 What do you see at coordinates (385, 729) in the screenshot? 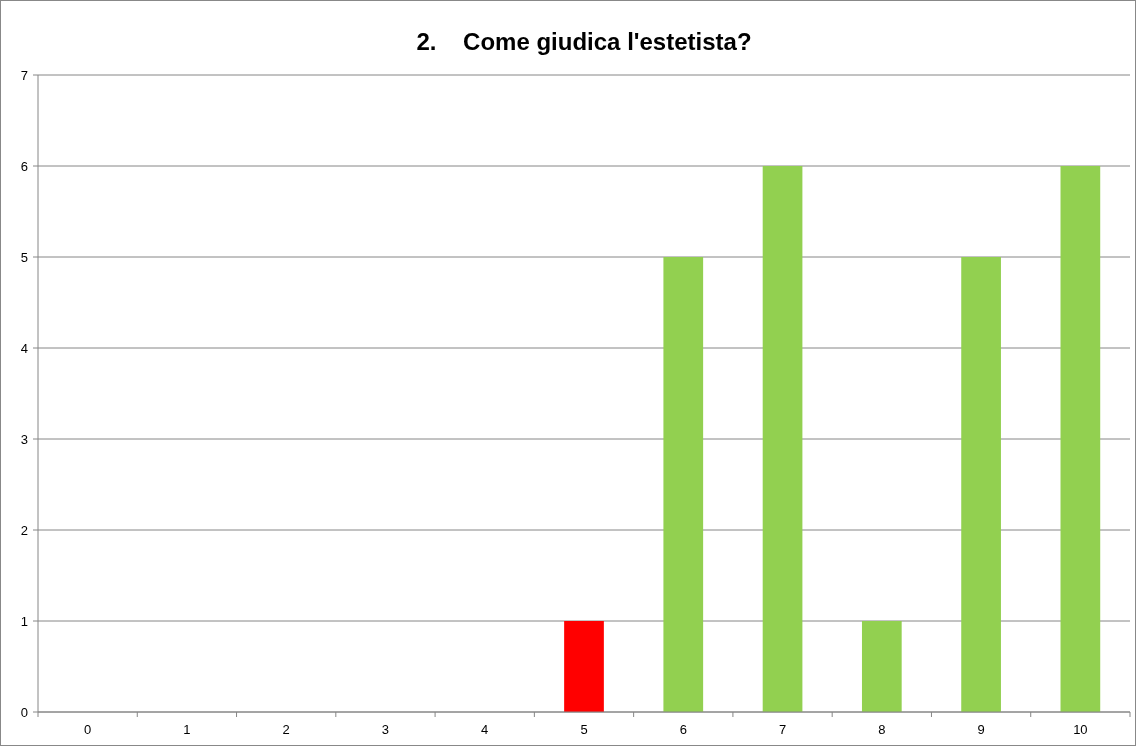
I see `x-tick-label: 3` at bounding box center [385, 729].